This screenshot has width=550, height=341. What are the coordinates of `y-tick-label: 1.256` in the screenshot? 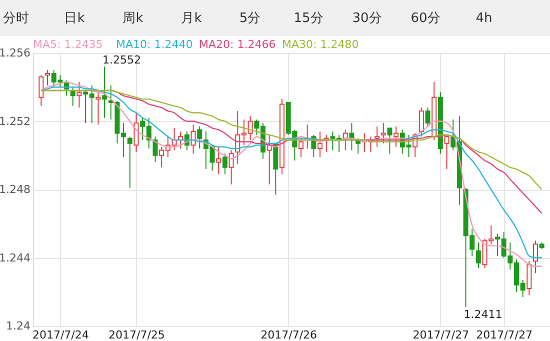 It's located at (15, 53).